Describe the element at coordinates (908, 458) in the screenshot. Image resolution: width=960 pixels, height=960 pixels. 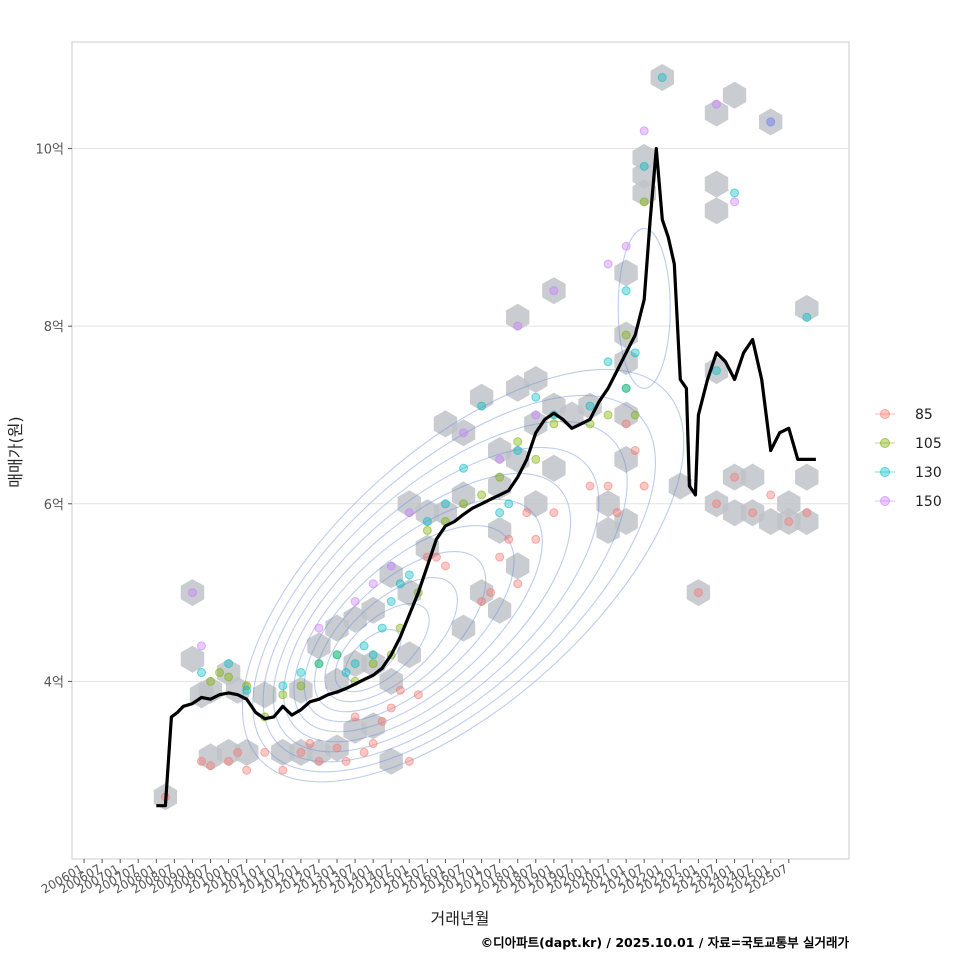
I see `legend: 85 105 130 150` at that location.